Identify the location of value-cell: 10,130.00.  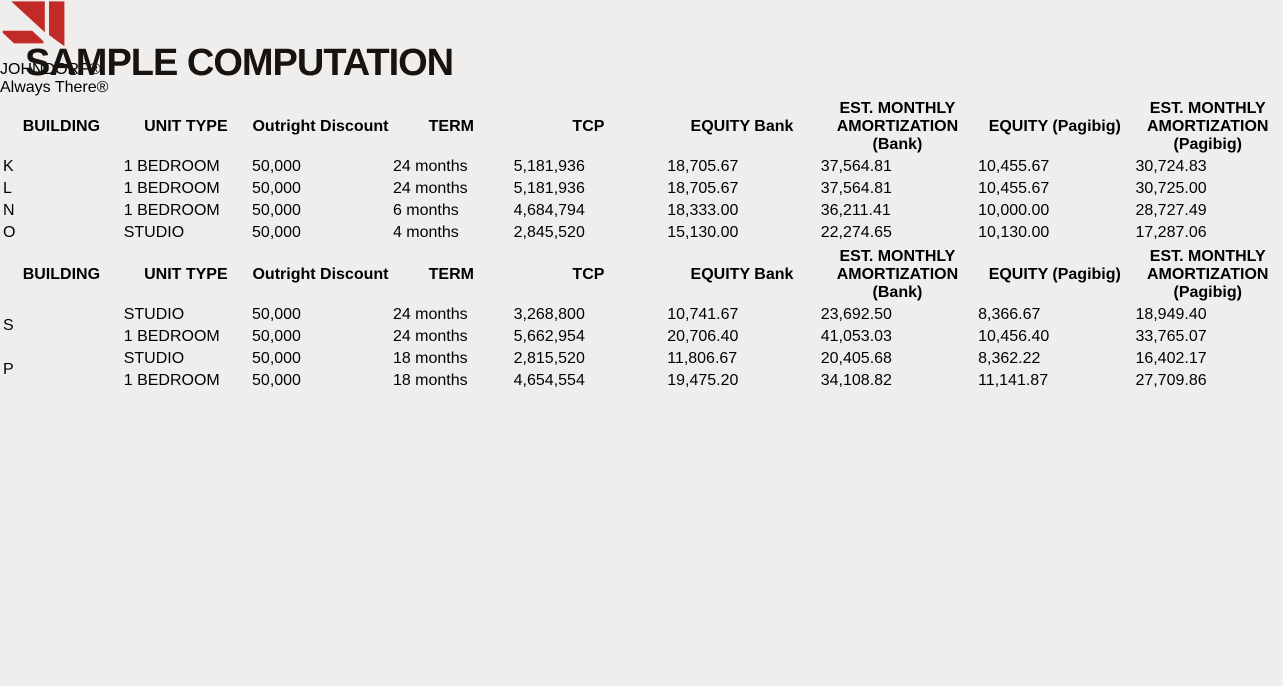
(1014, 232).